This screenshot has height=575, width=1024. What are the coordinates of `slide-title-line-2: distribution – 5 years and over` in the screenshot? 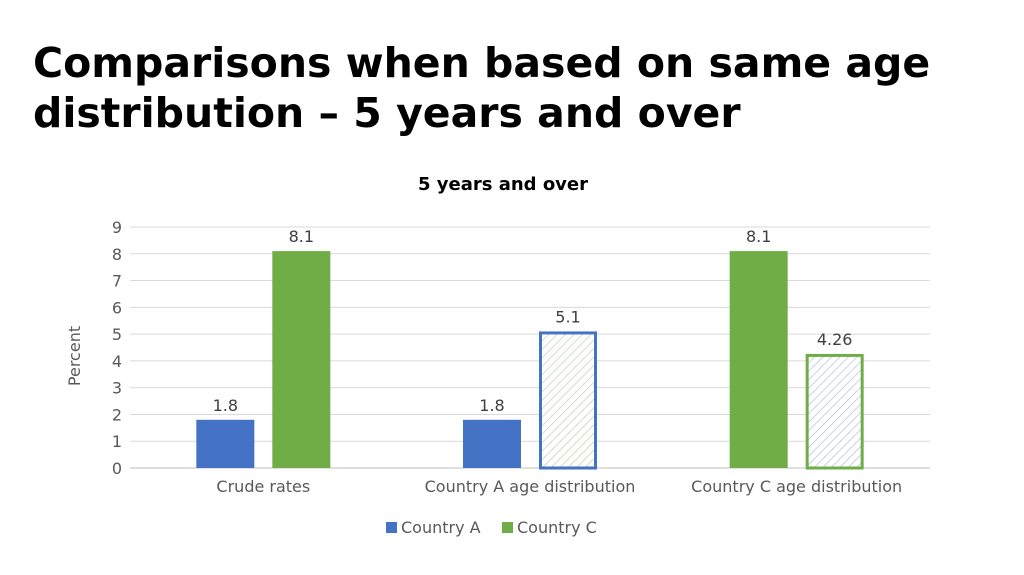 It's located at (387, 113).